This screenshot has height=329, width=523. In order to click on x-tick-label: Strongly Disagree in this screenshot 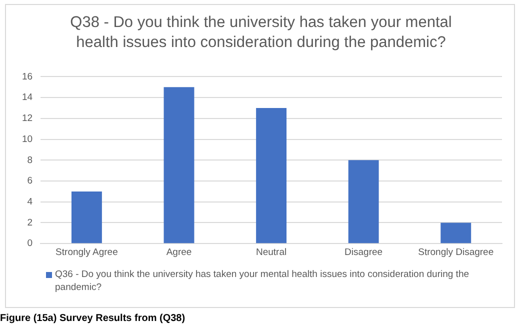, I will do `click(456, 252)`.